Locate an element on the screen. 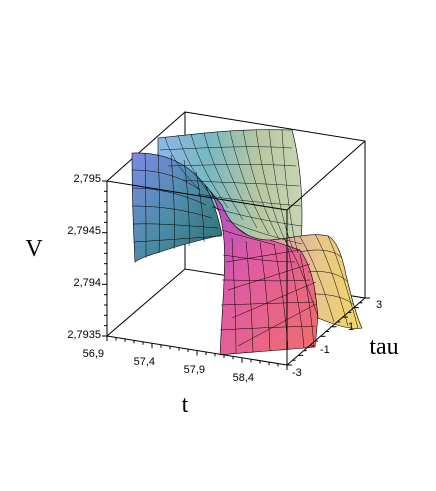  y-tick-label: 3 is located at coordinates (379, 305).